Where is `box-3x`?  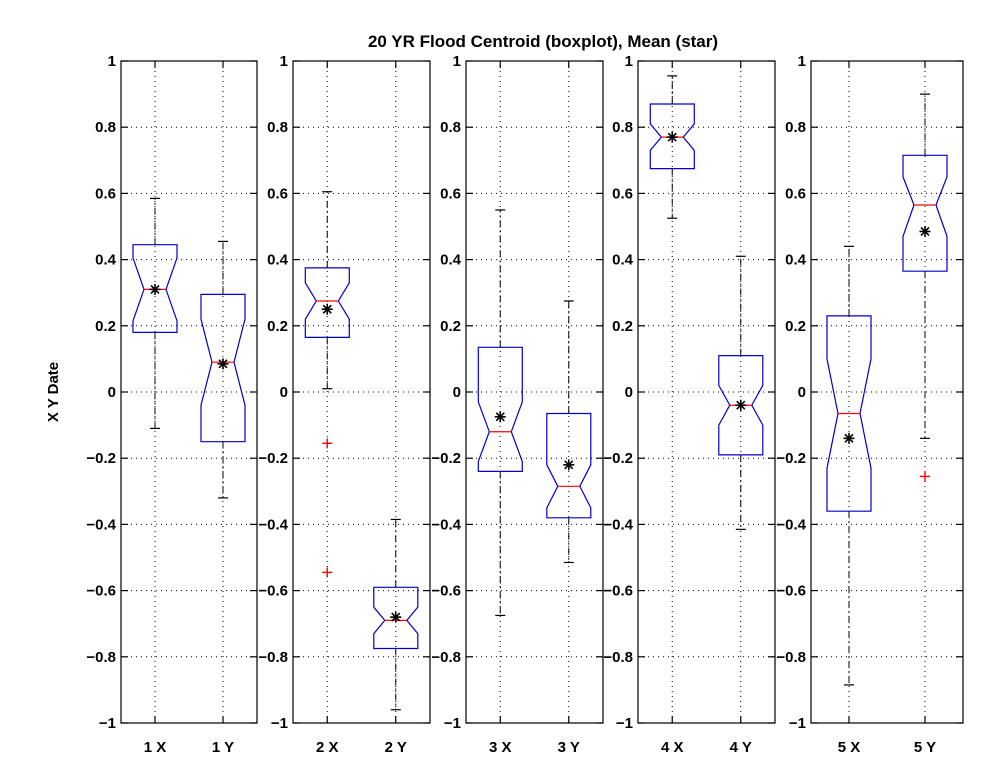
box-3x is located at coordinates (500, 413).